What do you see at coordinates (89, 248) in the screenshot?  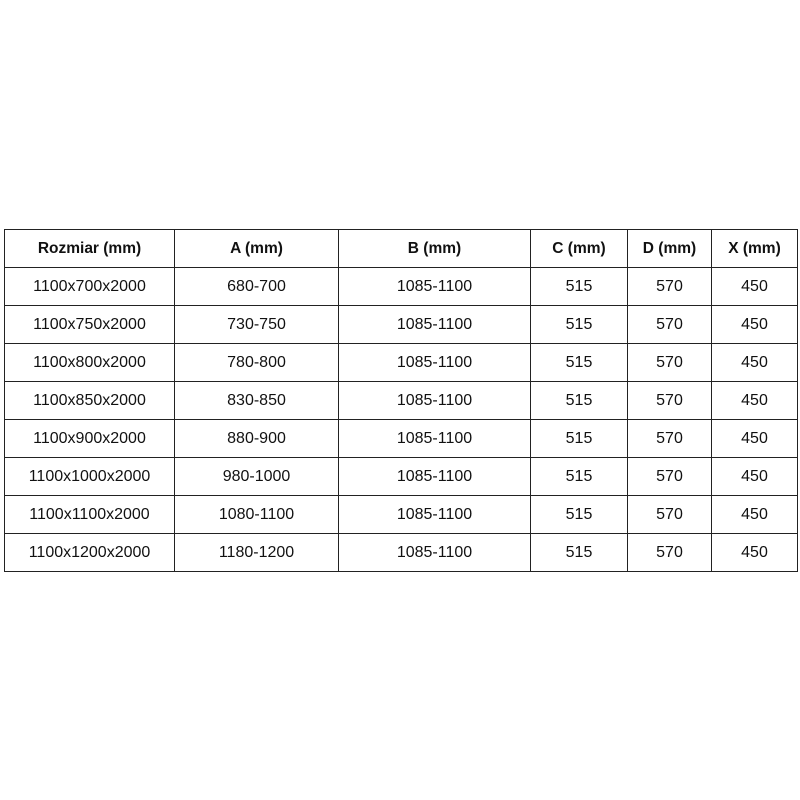 I see `column-header: Rozmiar (mm)` at bounding box center [89, 248].